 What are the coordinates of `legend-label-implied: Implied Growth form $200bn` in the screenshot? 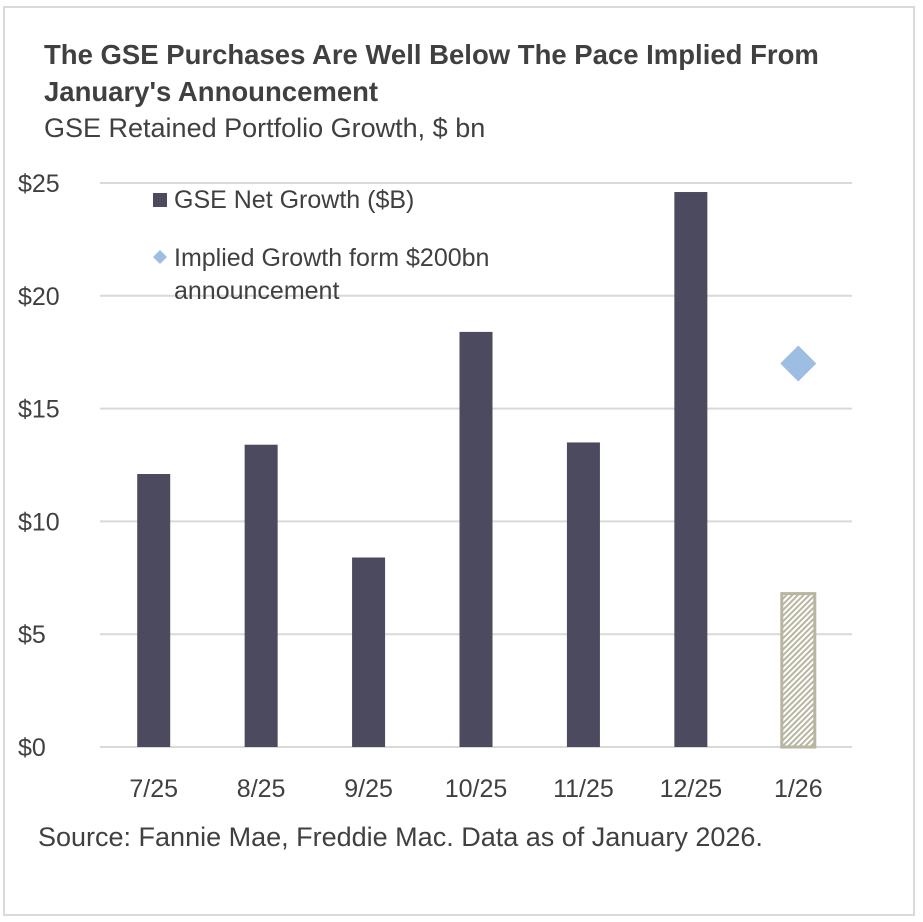 It's located at (331, 258).